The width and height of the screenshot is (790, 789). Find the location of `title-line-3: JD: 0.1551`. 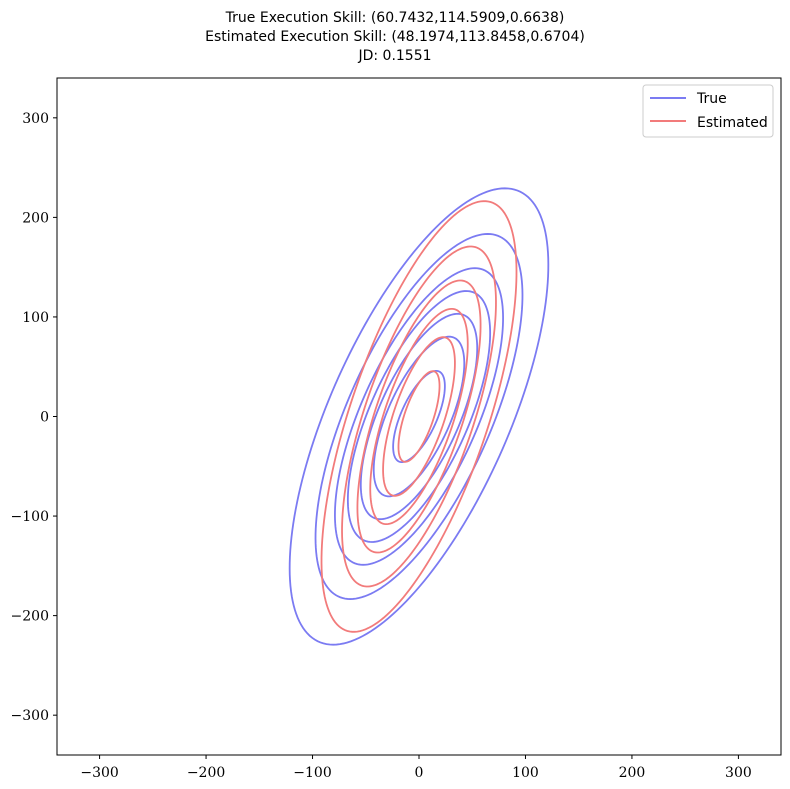

title-line-3: JD: 0.1551 is located at coordinates (394, 56).